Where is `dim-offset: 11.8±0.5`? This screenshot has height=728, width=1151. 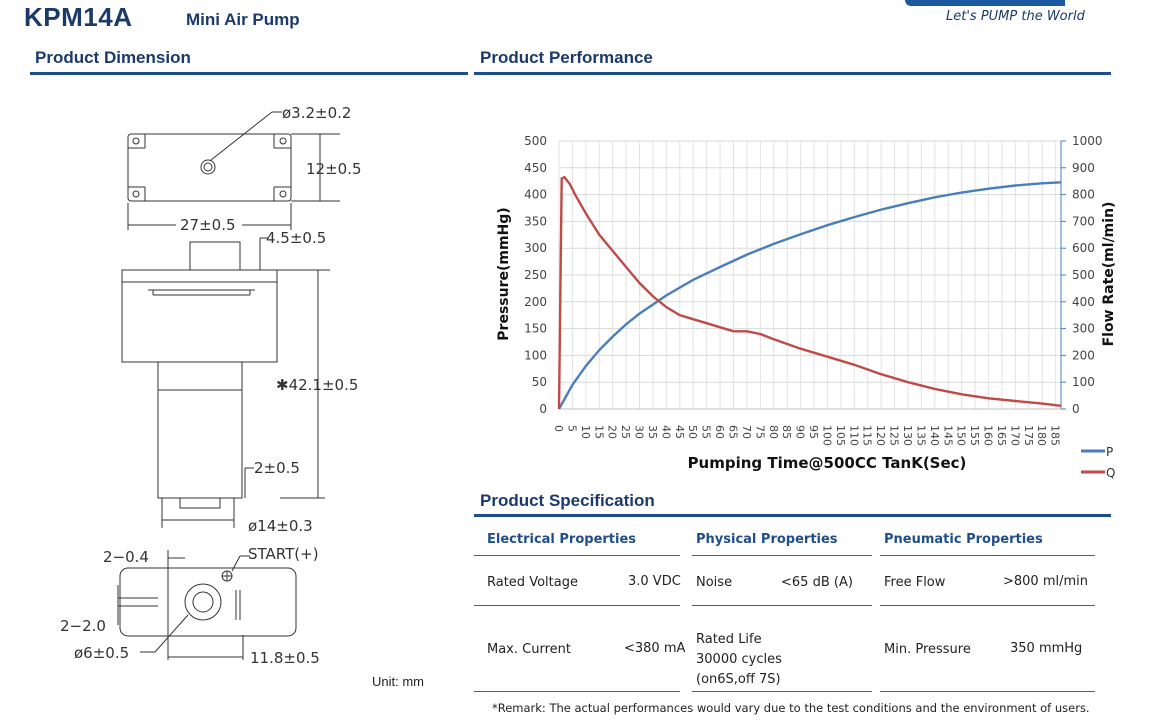
dim-offset: 11.8±0.5 is located at coordinates (285, 658).